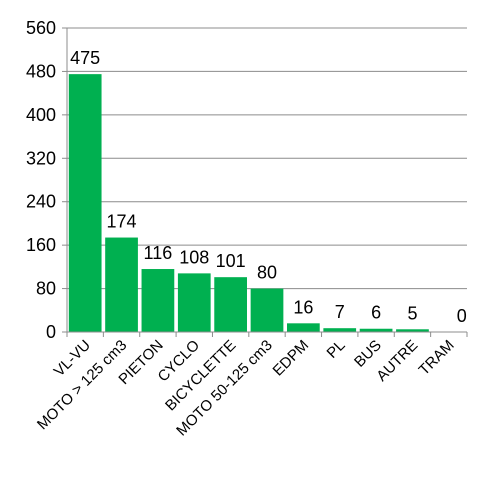 The width and height of the screenshot is (493, 478). Describe the element at coordinates (291, 358) in the screenshot. I see `category-label: EDPM` at that location.